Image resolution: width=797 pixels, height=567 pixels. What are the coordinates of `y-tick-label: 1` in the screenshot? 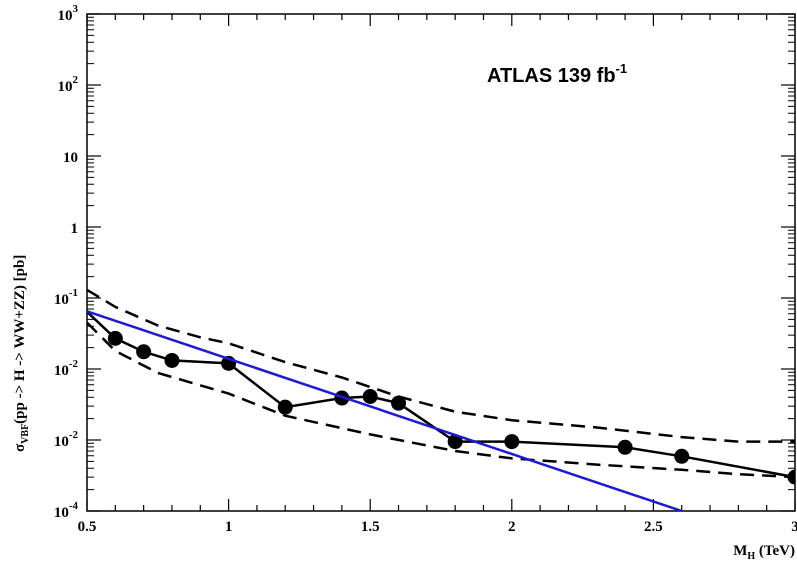 It's located at (75, 229).